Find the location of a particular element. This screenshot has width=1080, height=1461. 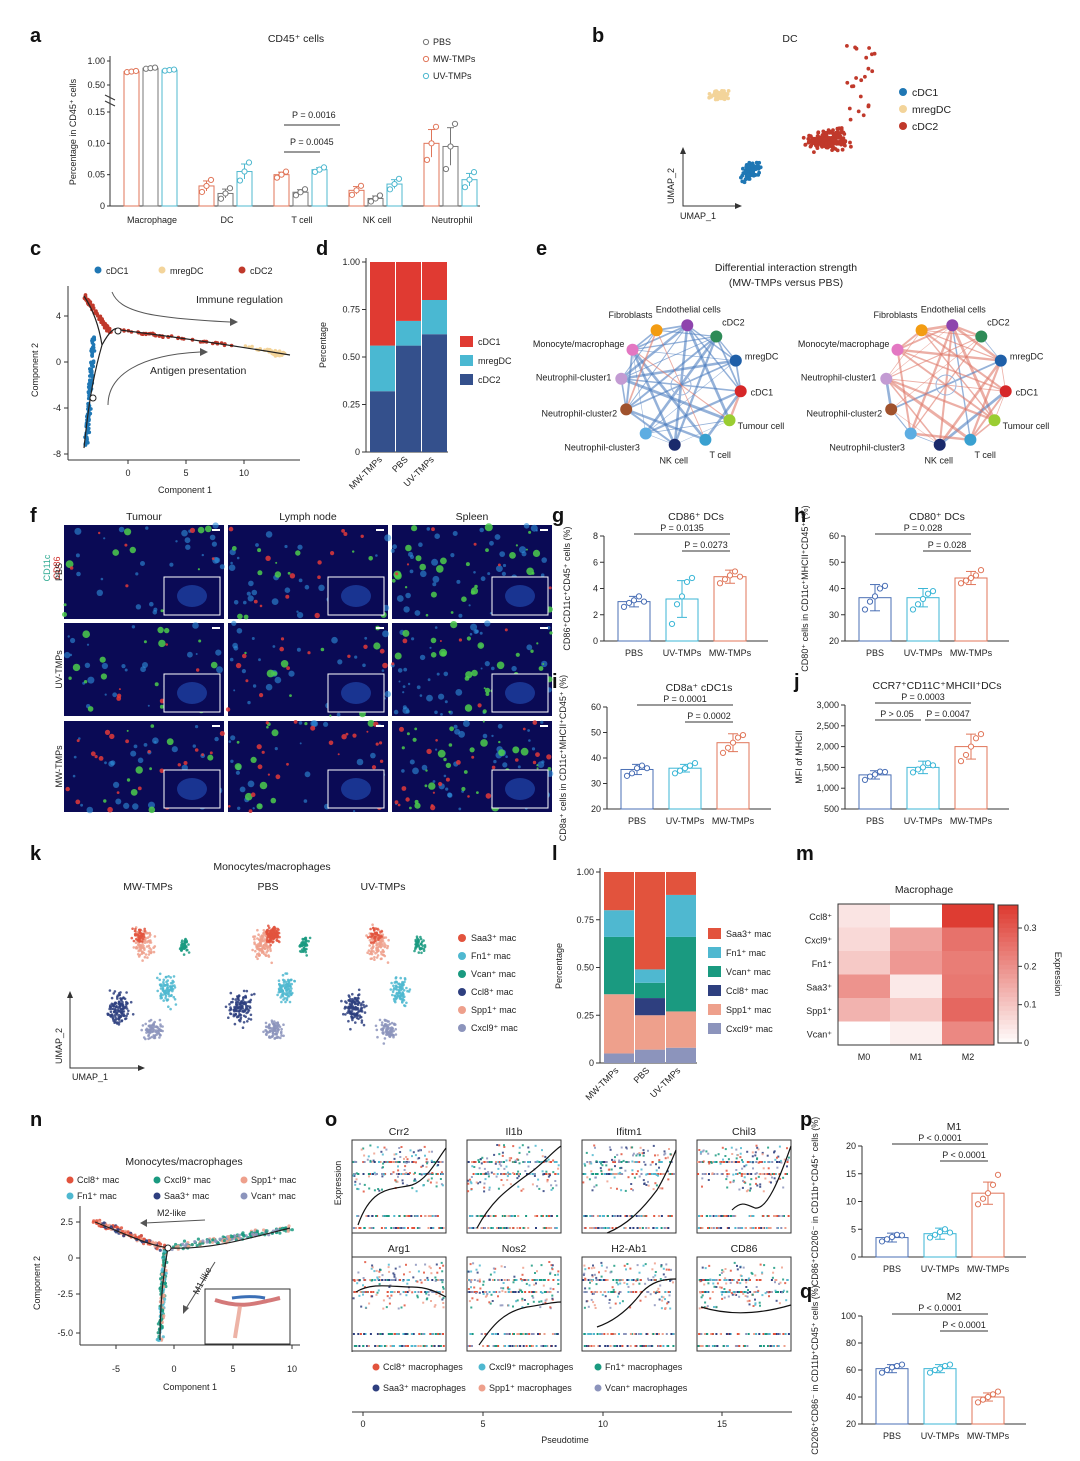

panel-a-point is located at coordinates (202, 192).